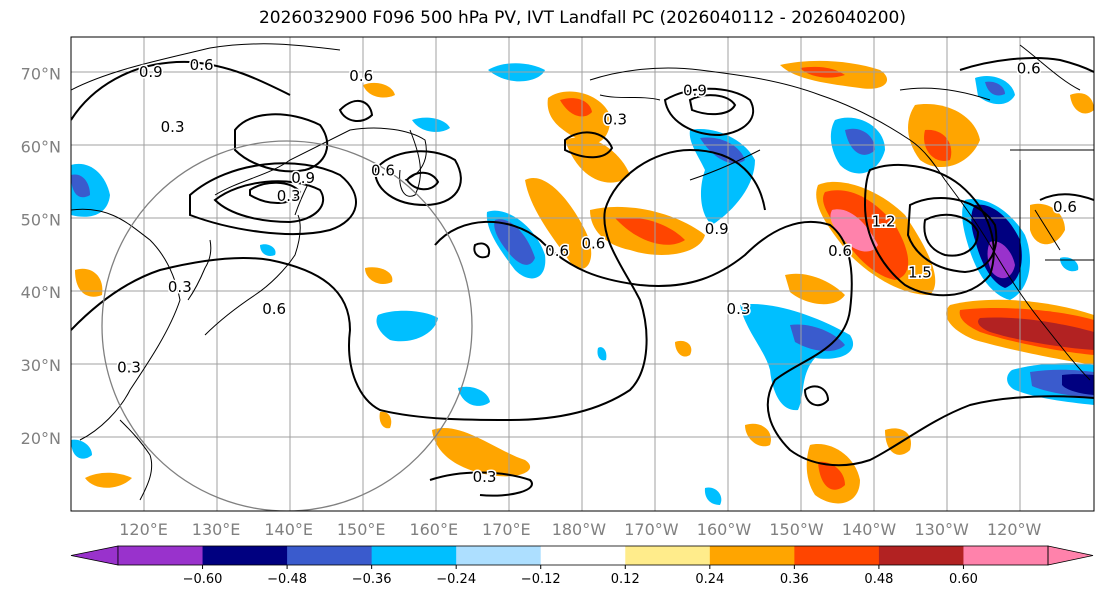 The width and height of the screenshot is (1105, 604). What do you see at coordinates (41, 73) in the screenshot?
I see `lat-label: 70°N` at bounding box center [41, 73].